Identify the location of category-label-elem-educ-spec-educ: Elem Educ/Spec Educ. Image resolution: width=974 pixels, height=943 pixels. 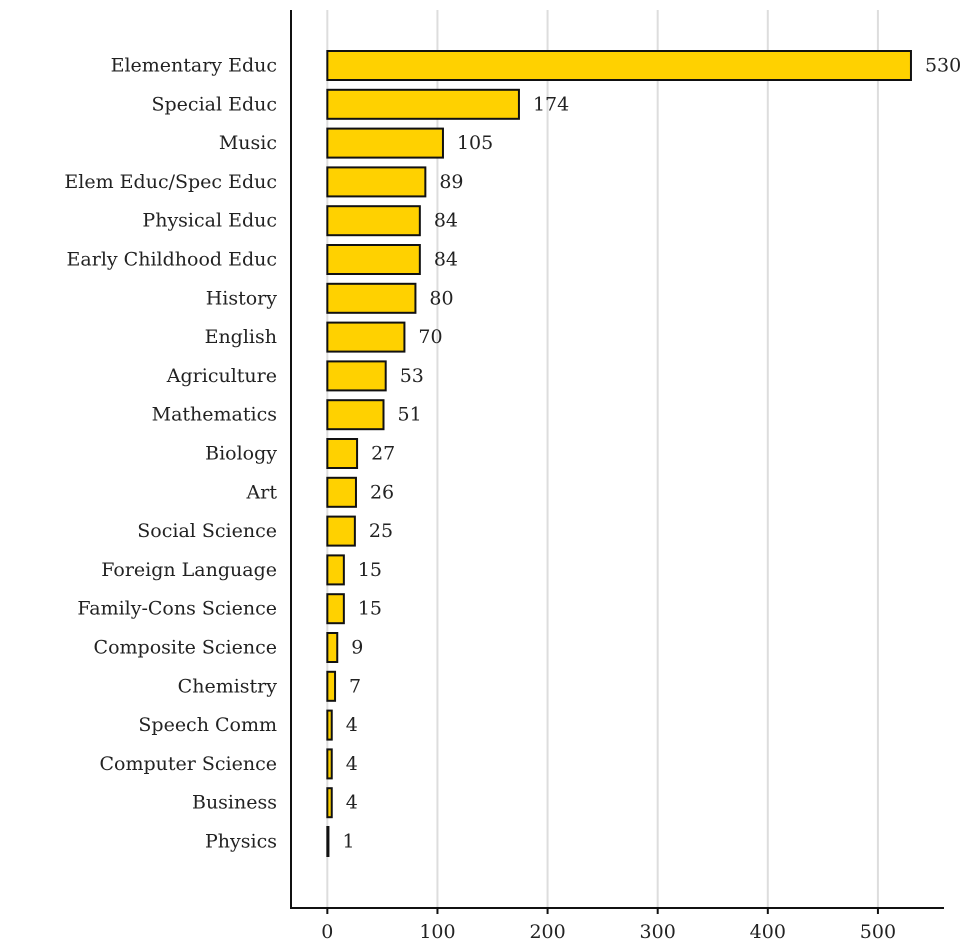
(170, 182).